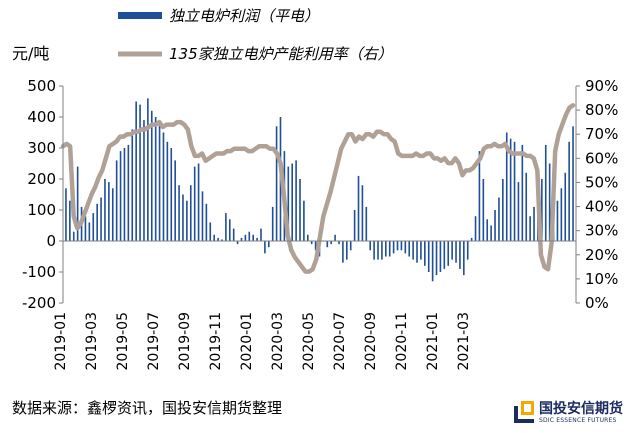  What do you see at coordinates (340, 341) in the screenshot?
I see `x-tick-label: 2020-07` at bounding box center [340, 341].